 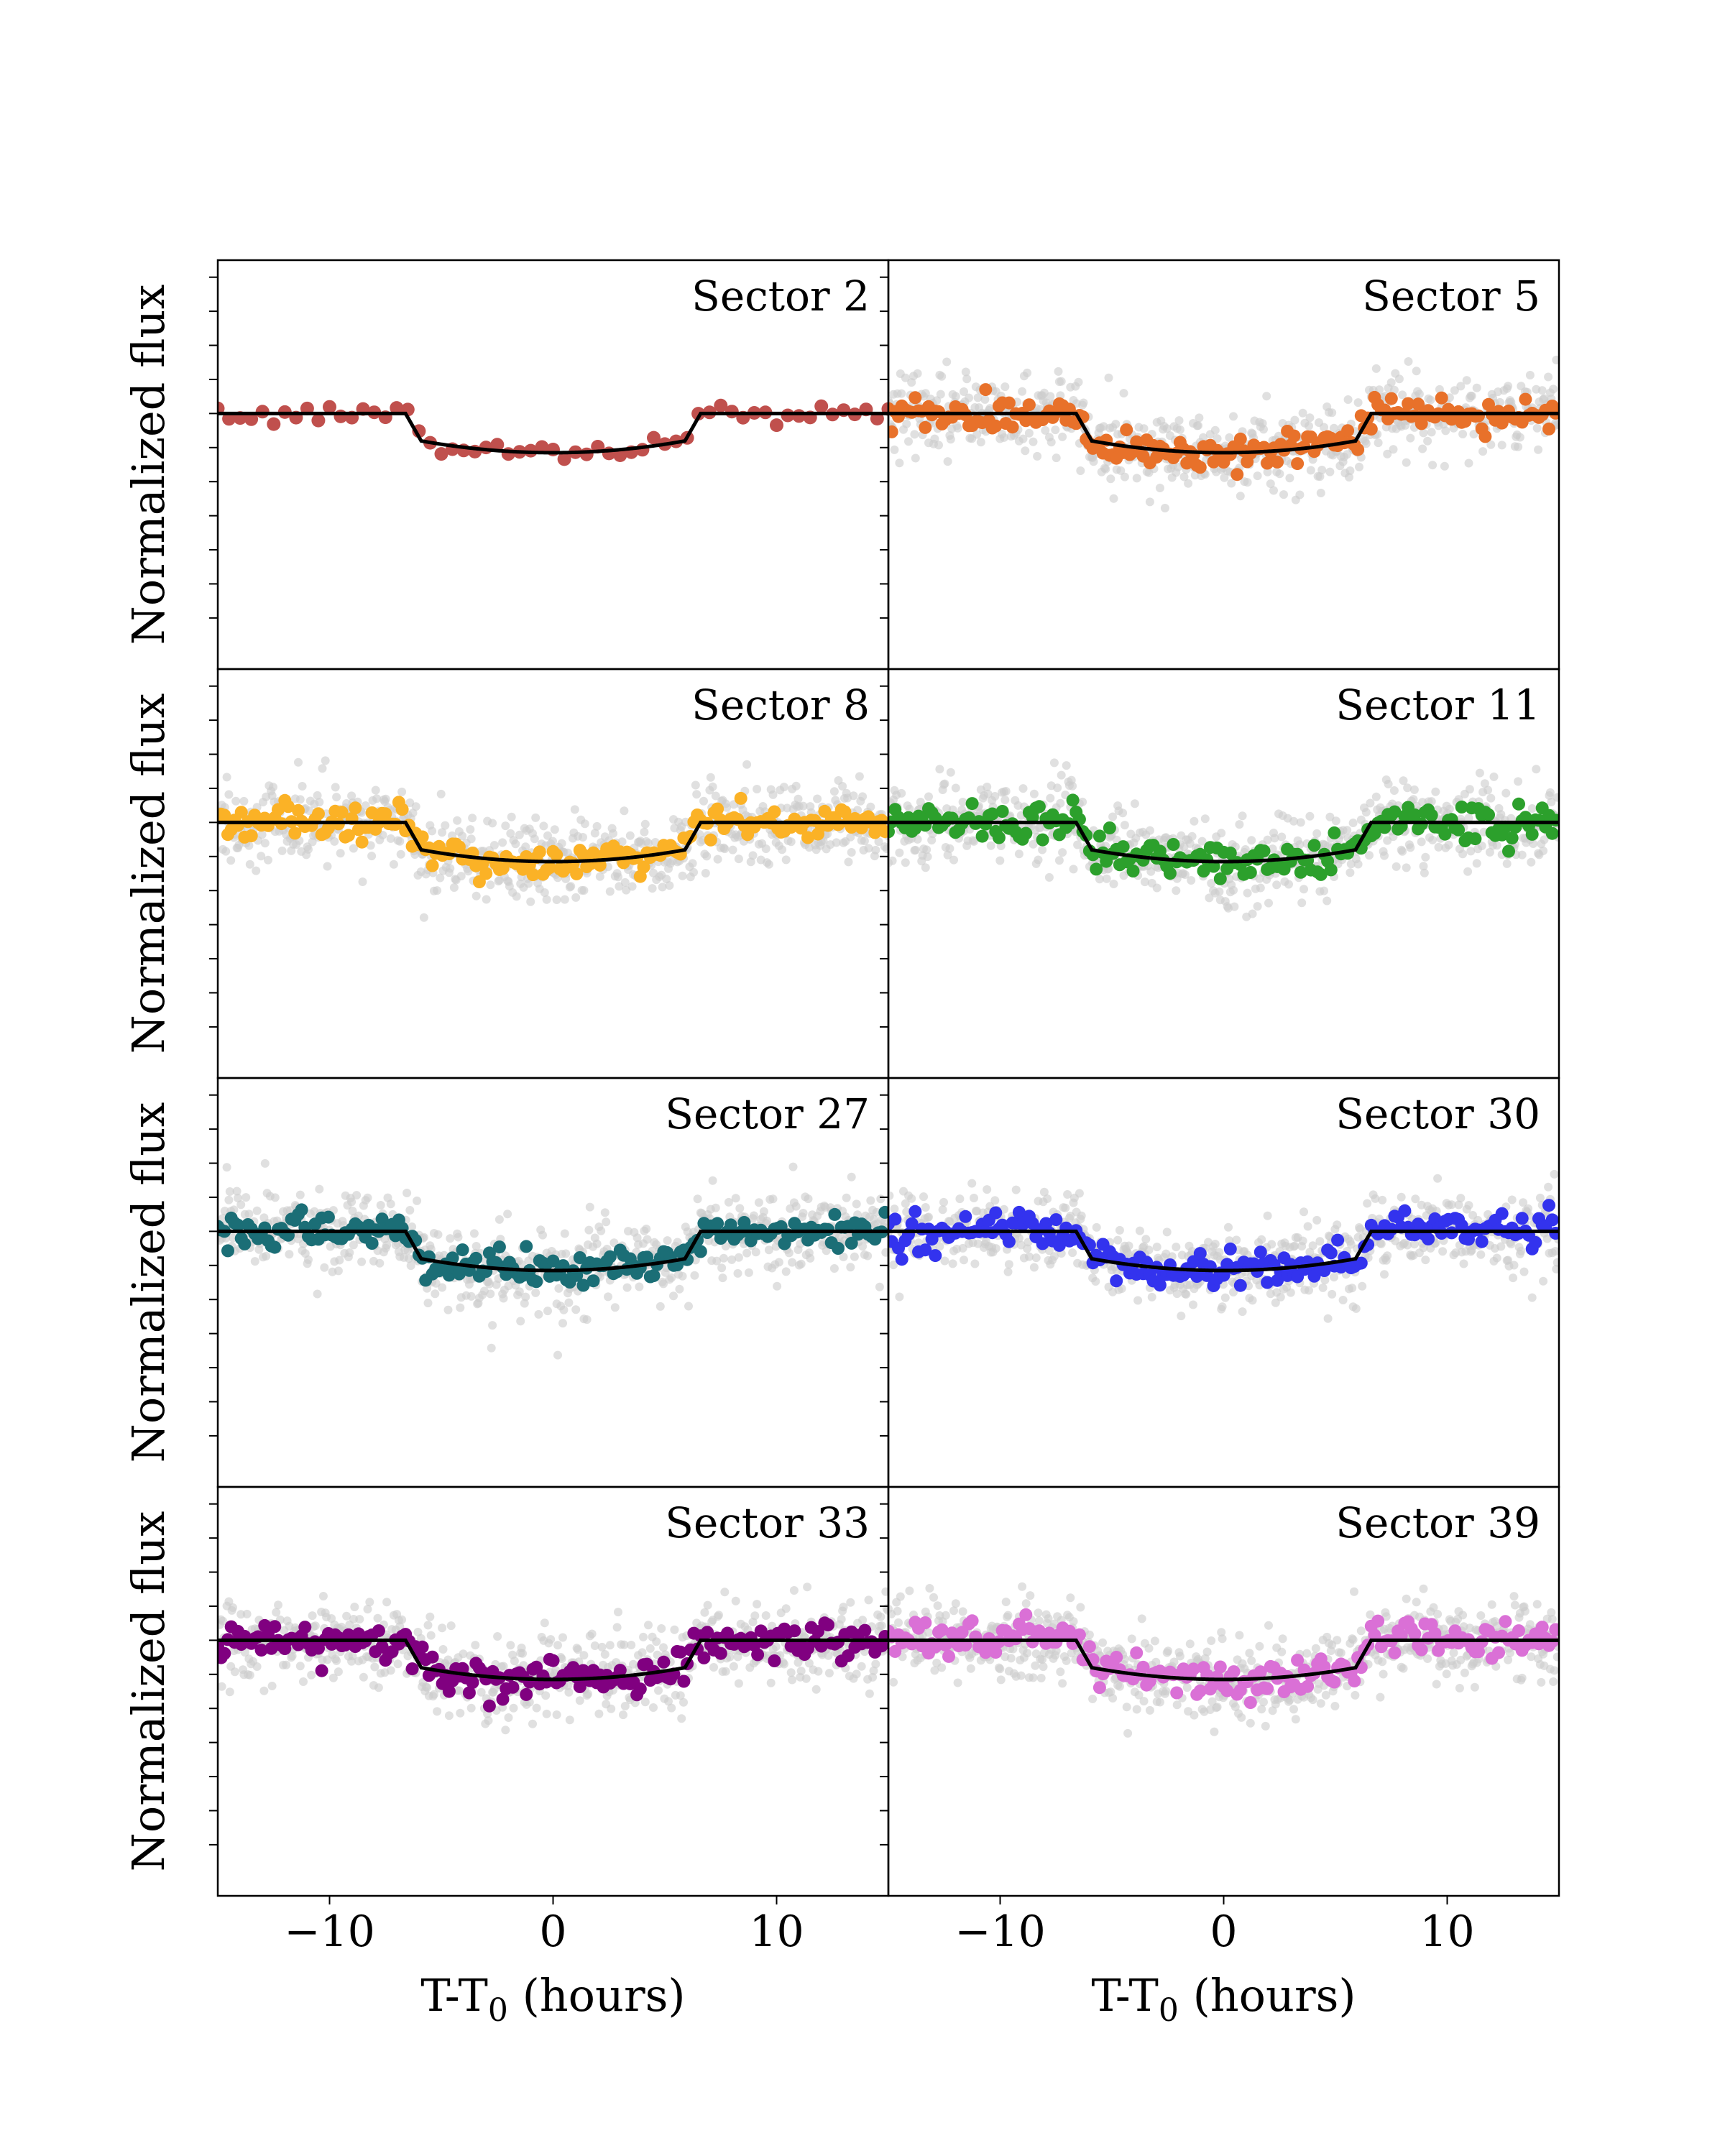 What do you see at coordinates (1437, 1113) in the screenshot?
I see `panel-label: Sector 30` at bounding box center [1437, 1113].